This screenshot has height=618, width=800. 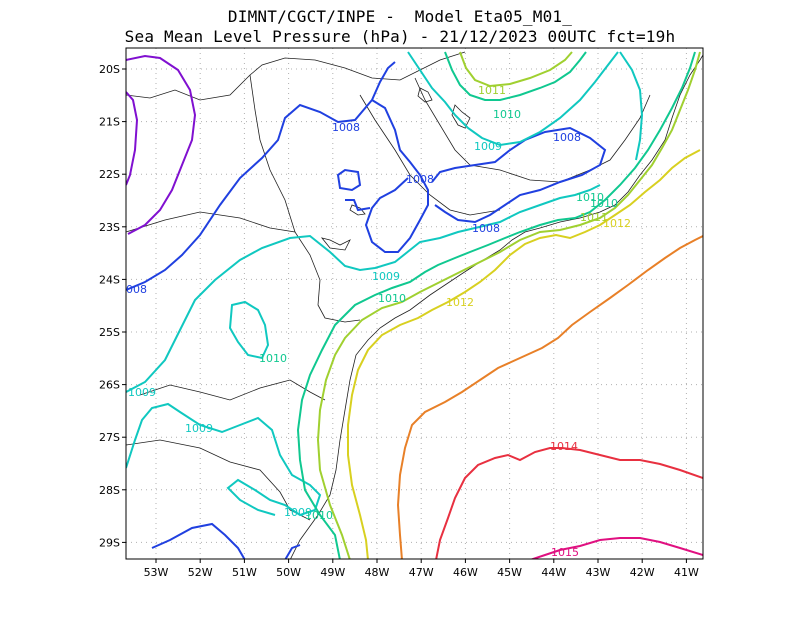 I want to click on lon-label: 41W, so click(x=686, y=572).